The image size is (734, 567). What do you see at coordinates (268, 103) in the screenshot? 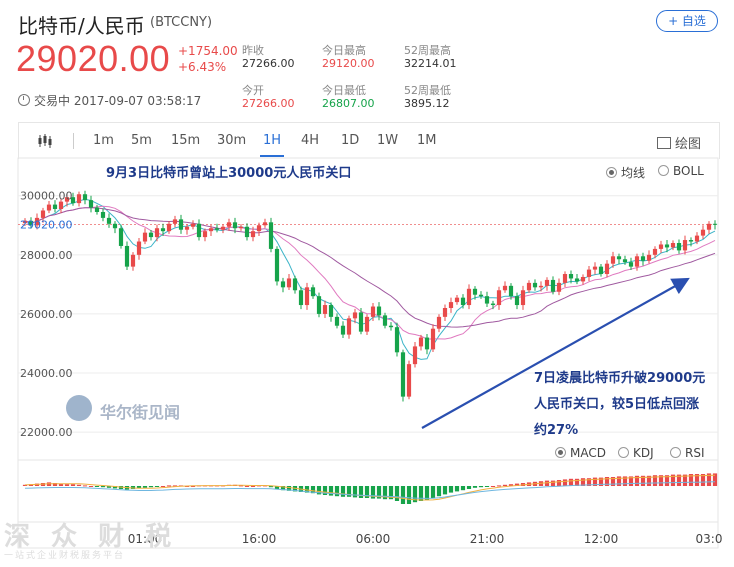
I see `stat-value-open: 27266.00` at bounding box center [268, 103].